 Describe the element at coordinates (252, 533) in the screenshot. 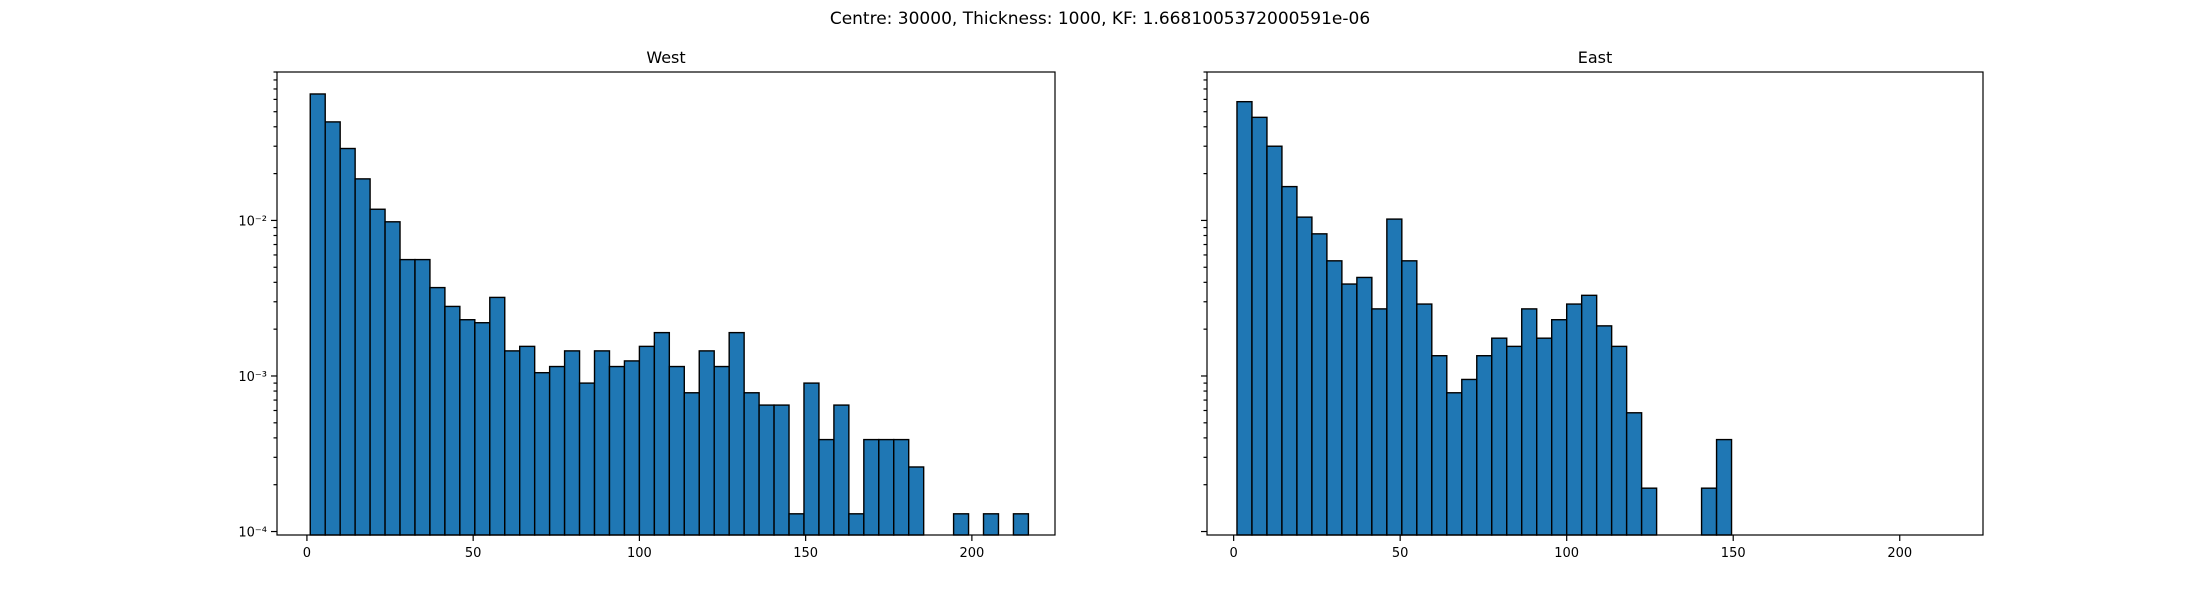

I see `west-y-tick-label: 10⁻⁴` at that location.